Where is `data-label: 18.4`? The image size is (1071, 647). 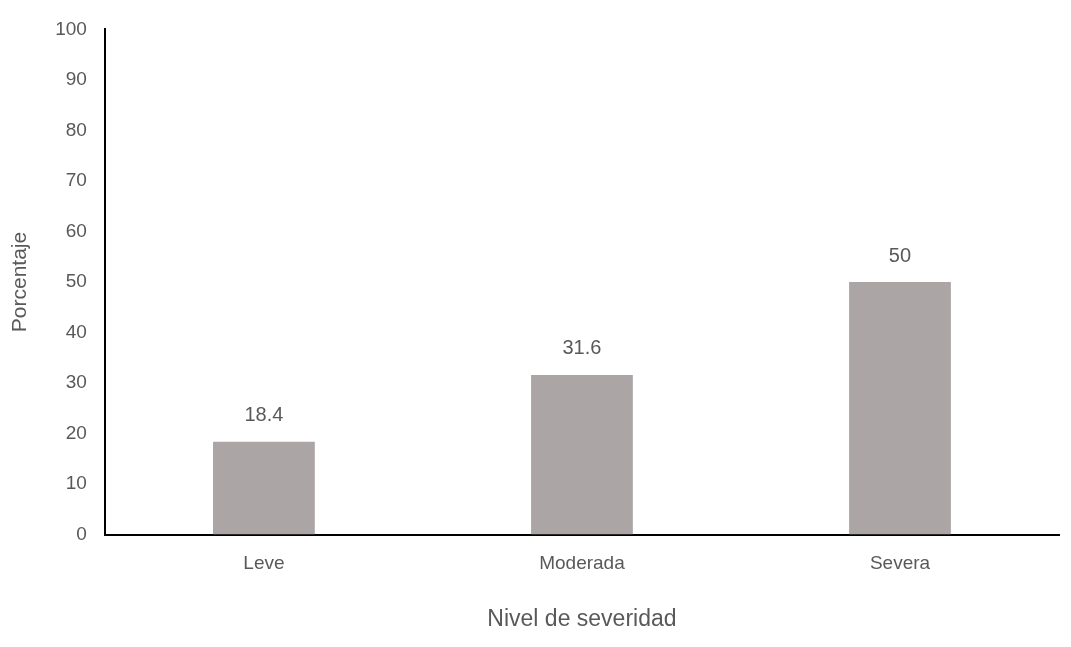 data-label: 18.4 is located at coordinates (264, 414).